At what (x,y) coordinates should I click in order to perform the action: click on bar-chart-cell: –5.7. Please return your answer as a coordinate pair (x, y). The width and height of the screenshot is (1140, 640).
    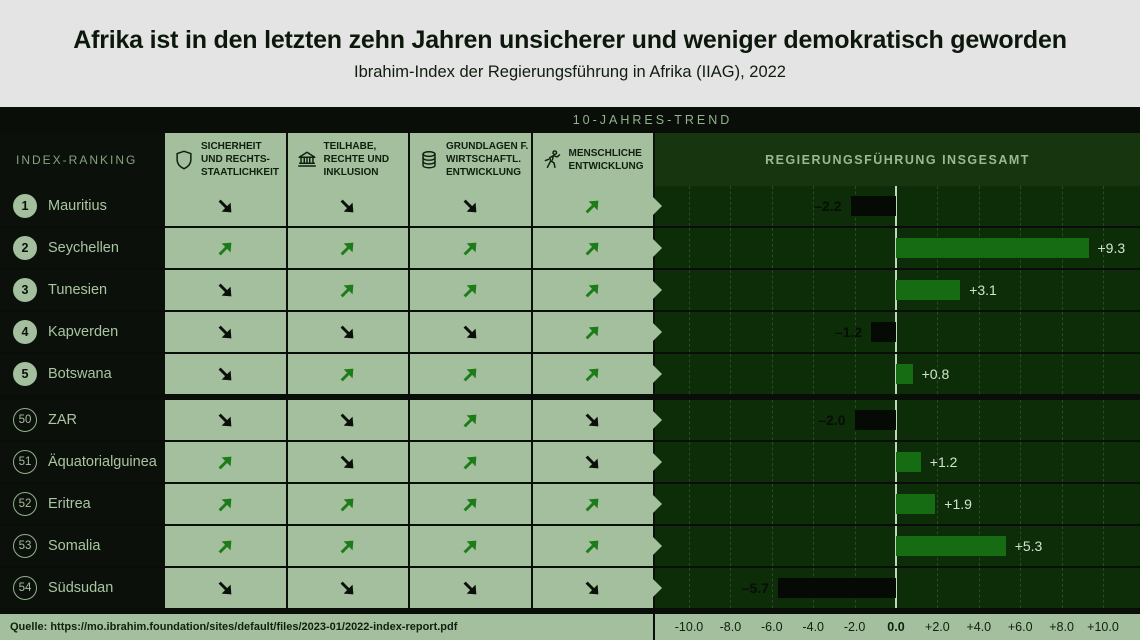
    Looking at the image, I should click on (897, 588).